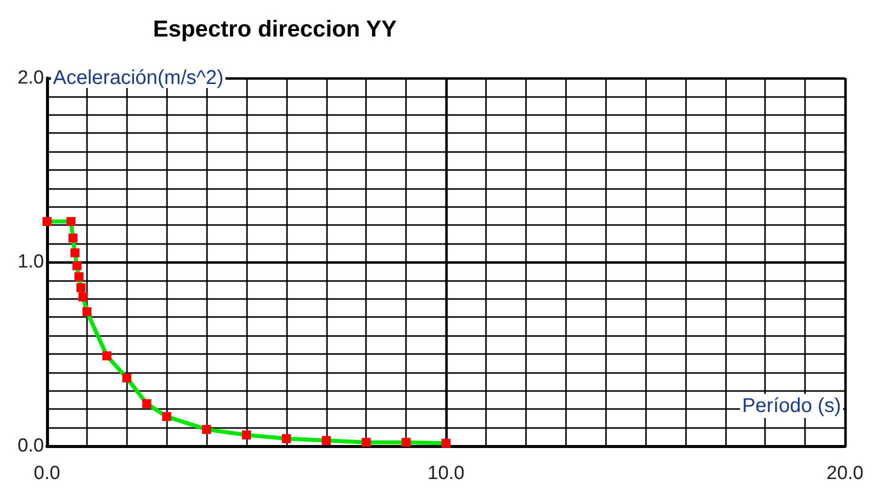  Describe the element at coordinates (31, 262) in the screenshot. I see `y-tick-label: 1.0` at that location.